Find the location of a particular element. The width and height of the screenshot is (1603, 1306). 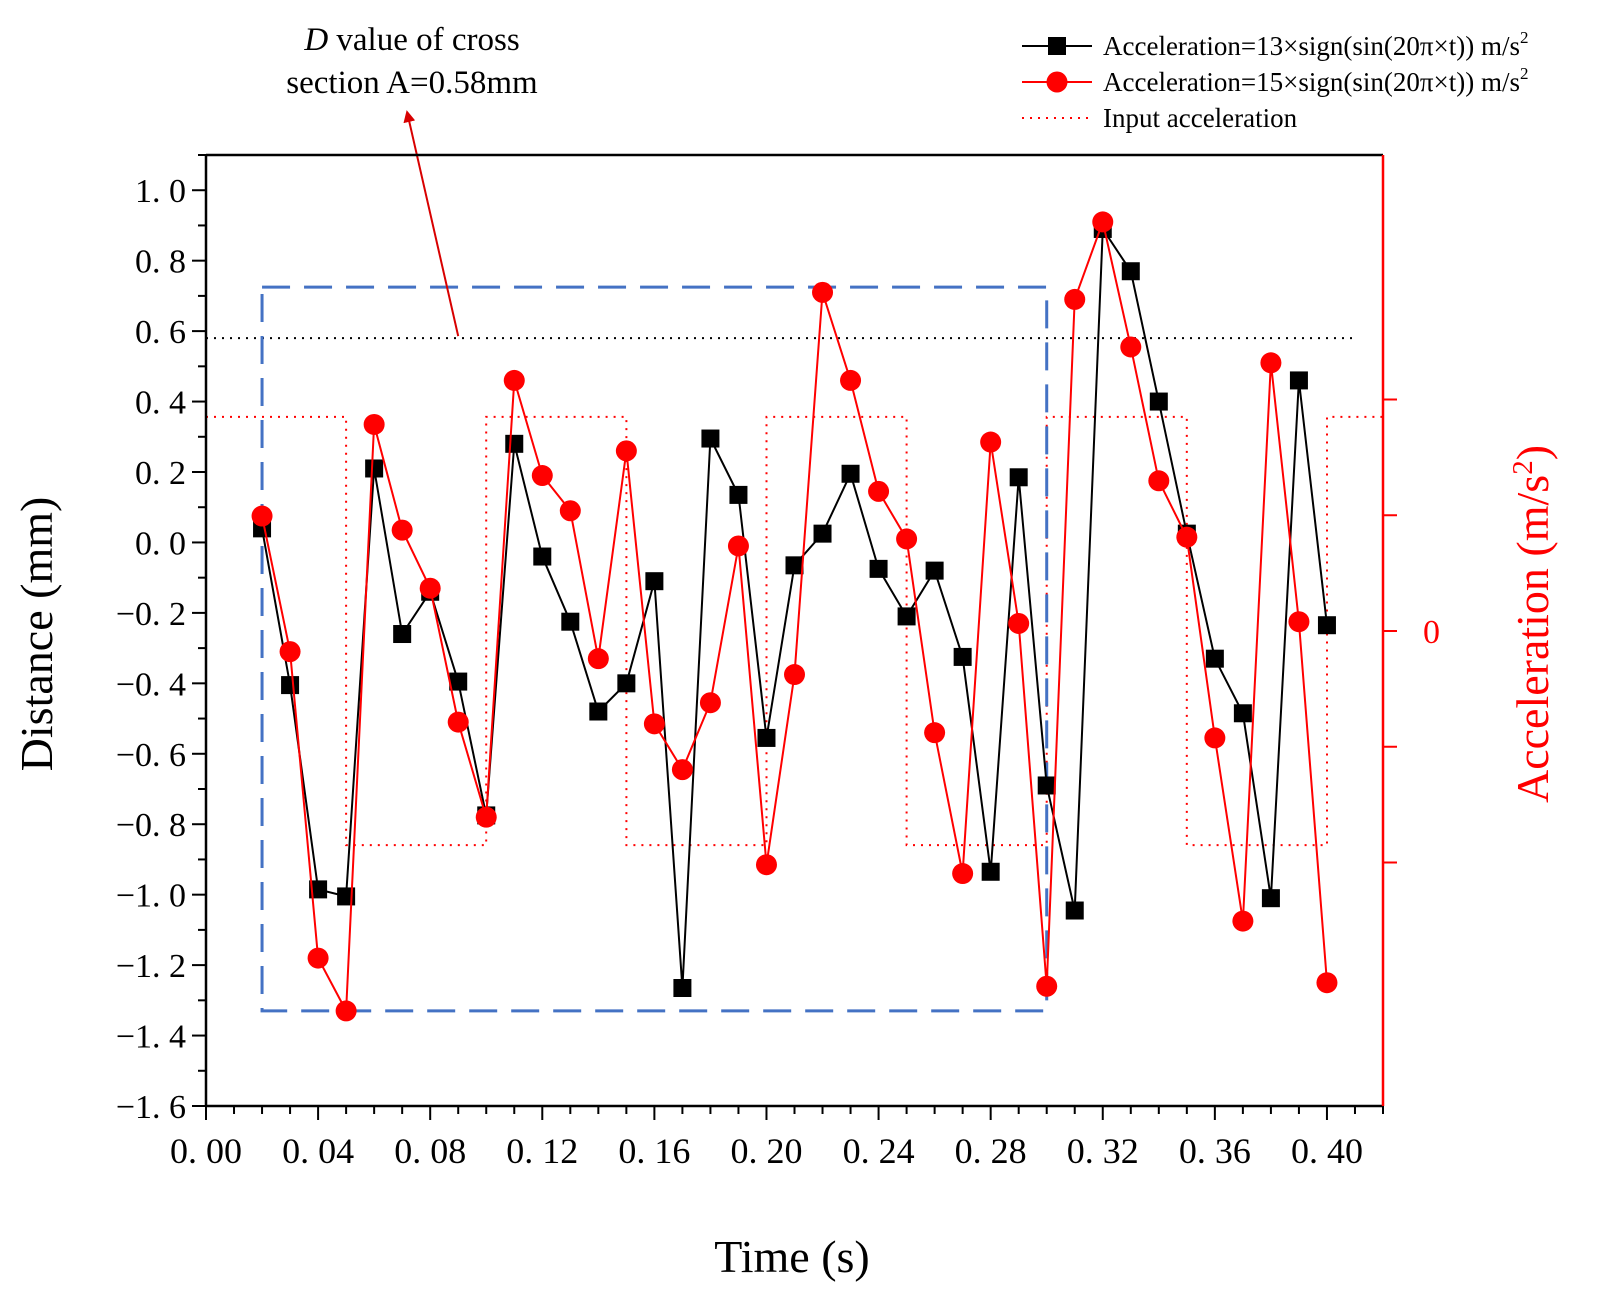

annotation: D value of cross section A=0.58mm is located at coordinates (412, 61).